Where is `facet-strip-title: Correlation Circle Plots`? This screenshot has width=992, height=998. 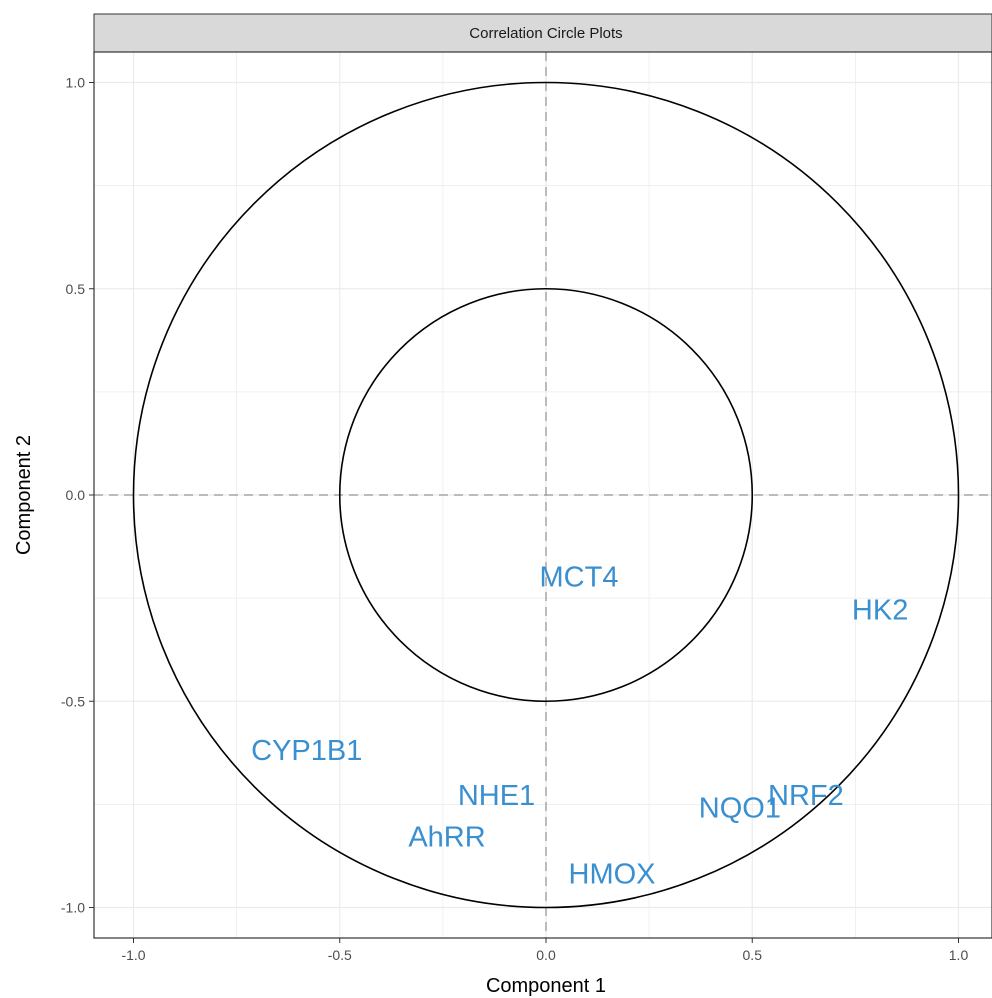
facet-strip-title: Correlation Circle Plots is located at coordinates (545, 33).